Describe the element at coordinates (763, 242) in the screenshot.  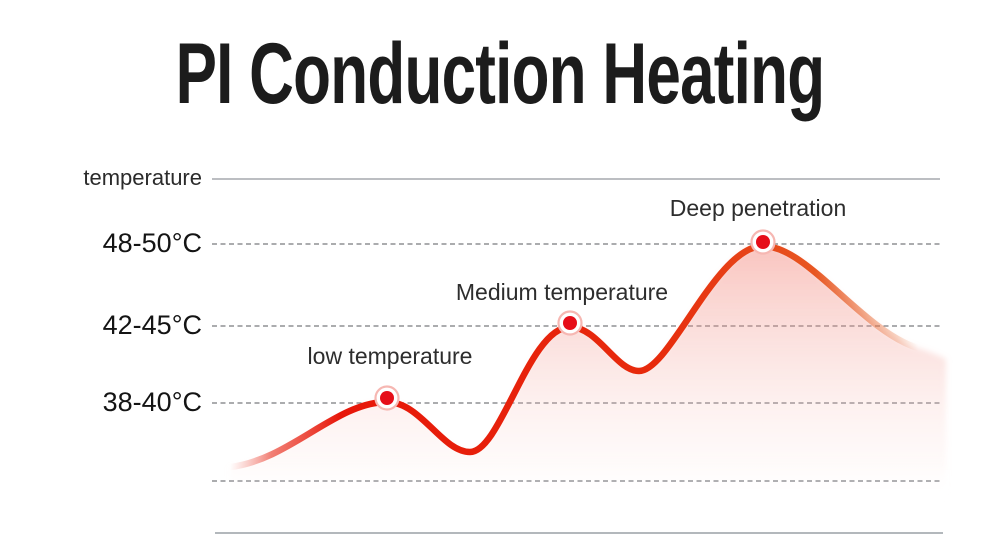
I see `peak-marker-deep` at that location.